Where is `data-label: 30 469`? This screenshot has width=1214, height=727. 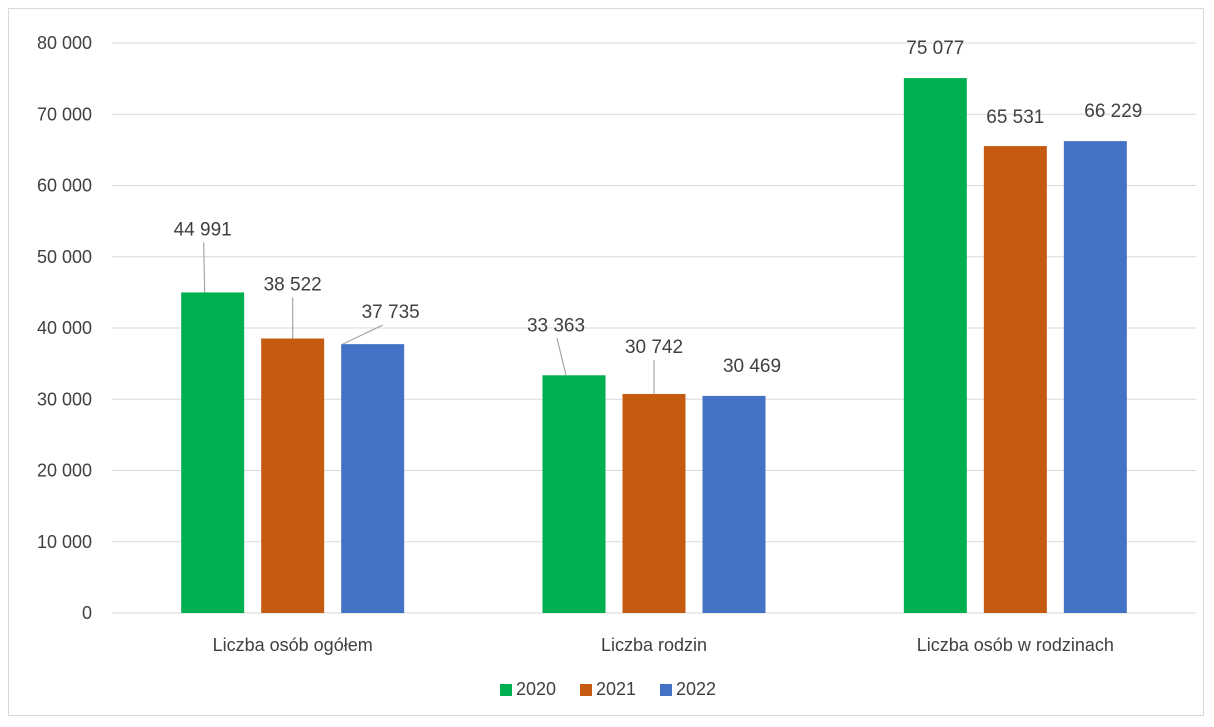 data-label: 30 469 is located at coordinates (752, 366).